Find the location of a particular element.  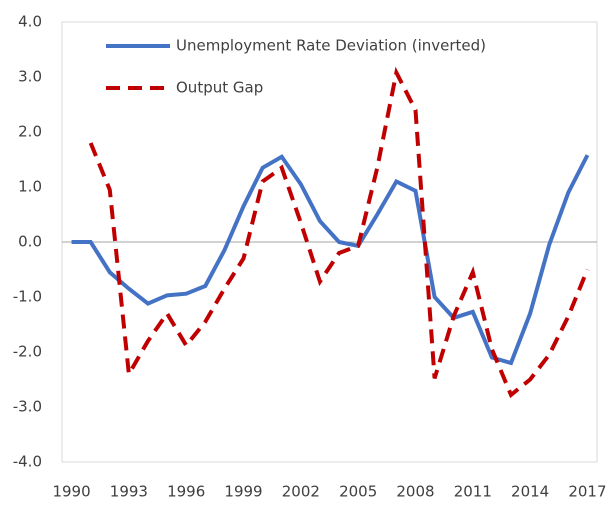

x-tick-label: 2014 is located at coordinates (530, 492).